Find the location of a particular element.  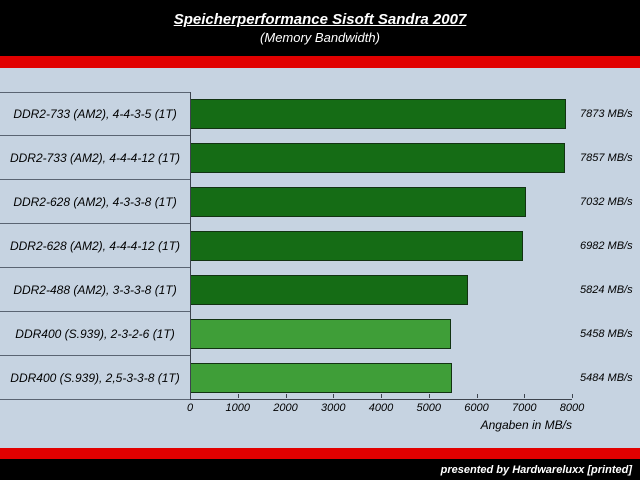

value-label: 7857 MB/s is located at coordinates (606, 158).